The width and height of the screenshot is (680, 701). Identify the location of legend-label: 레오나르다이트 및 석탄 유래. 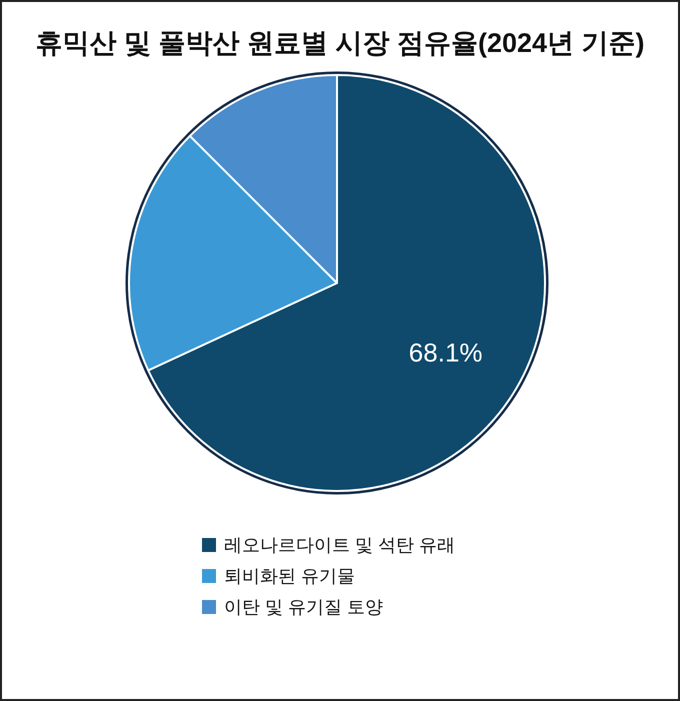
(340, 545).